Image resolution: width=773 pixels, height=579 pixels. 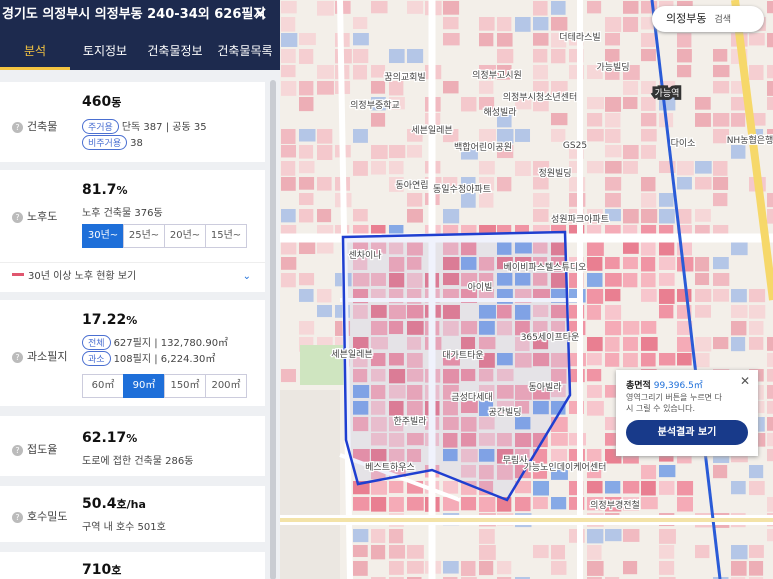 I want to click on label: 건축물, so click(x=34, y=126).